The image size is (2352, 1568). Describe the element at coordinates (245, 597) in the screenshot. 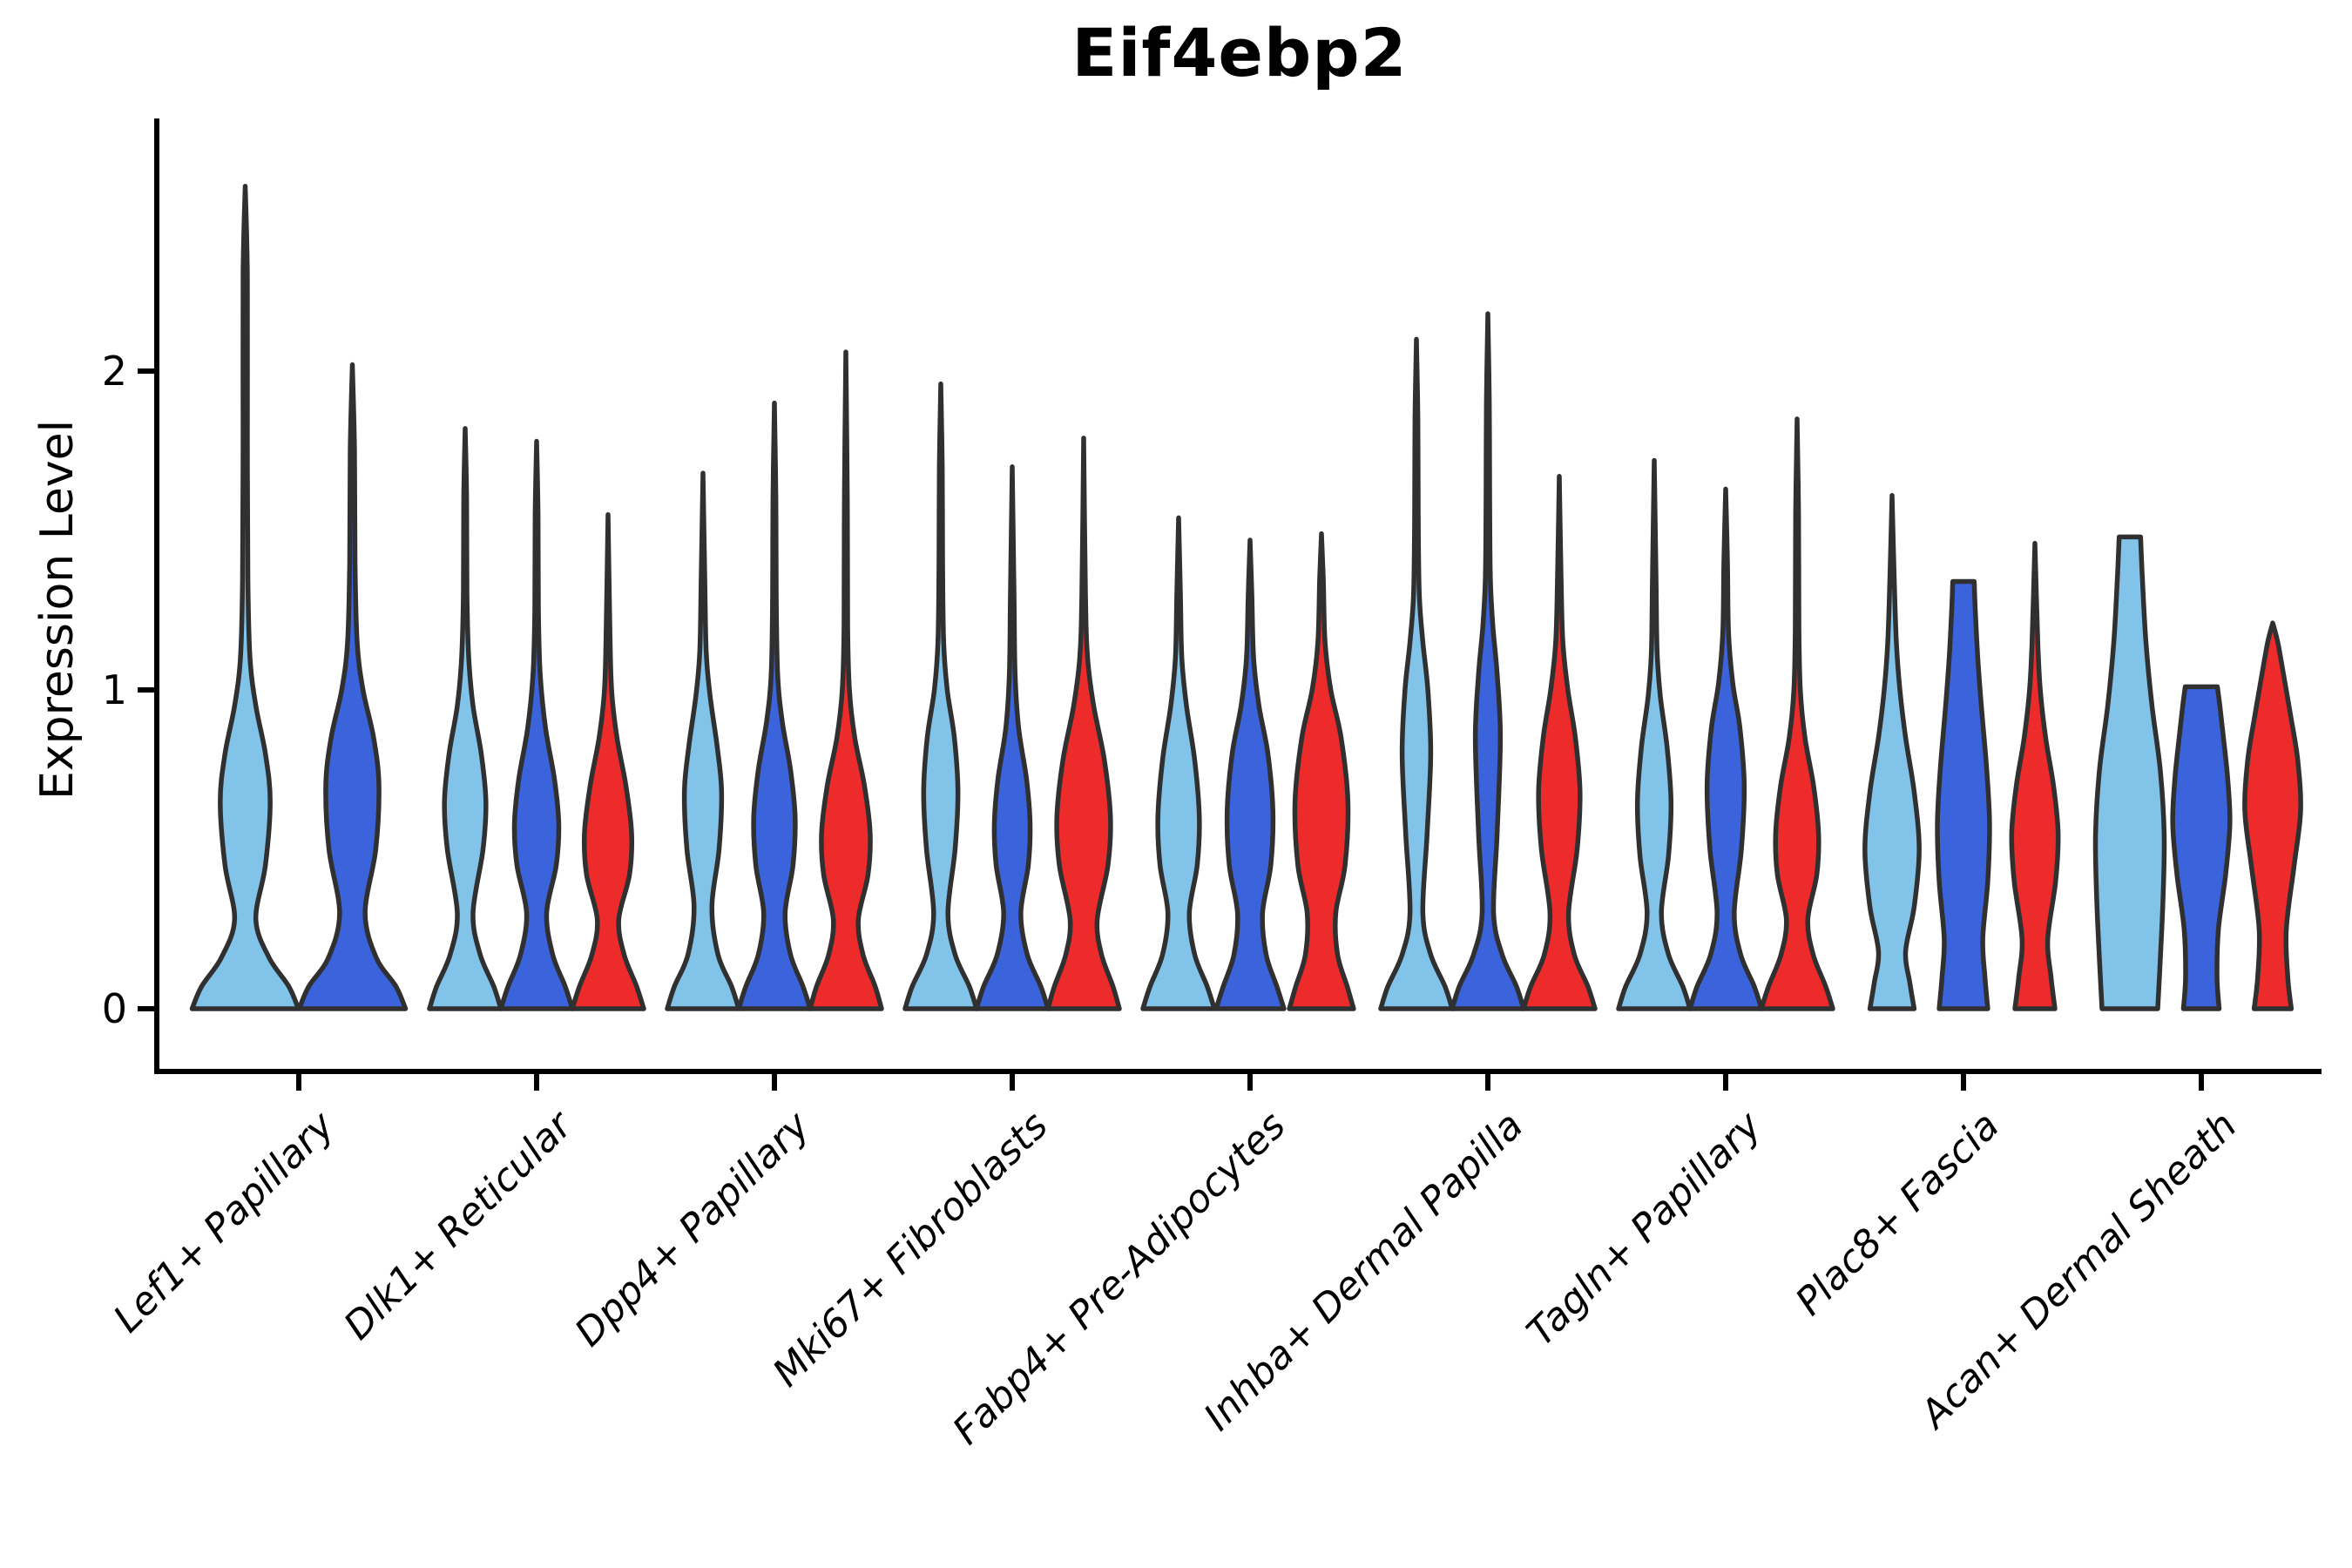

I see `violin-light_blue-lef1-papillary` at that location.